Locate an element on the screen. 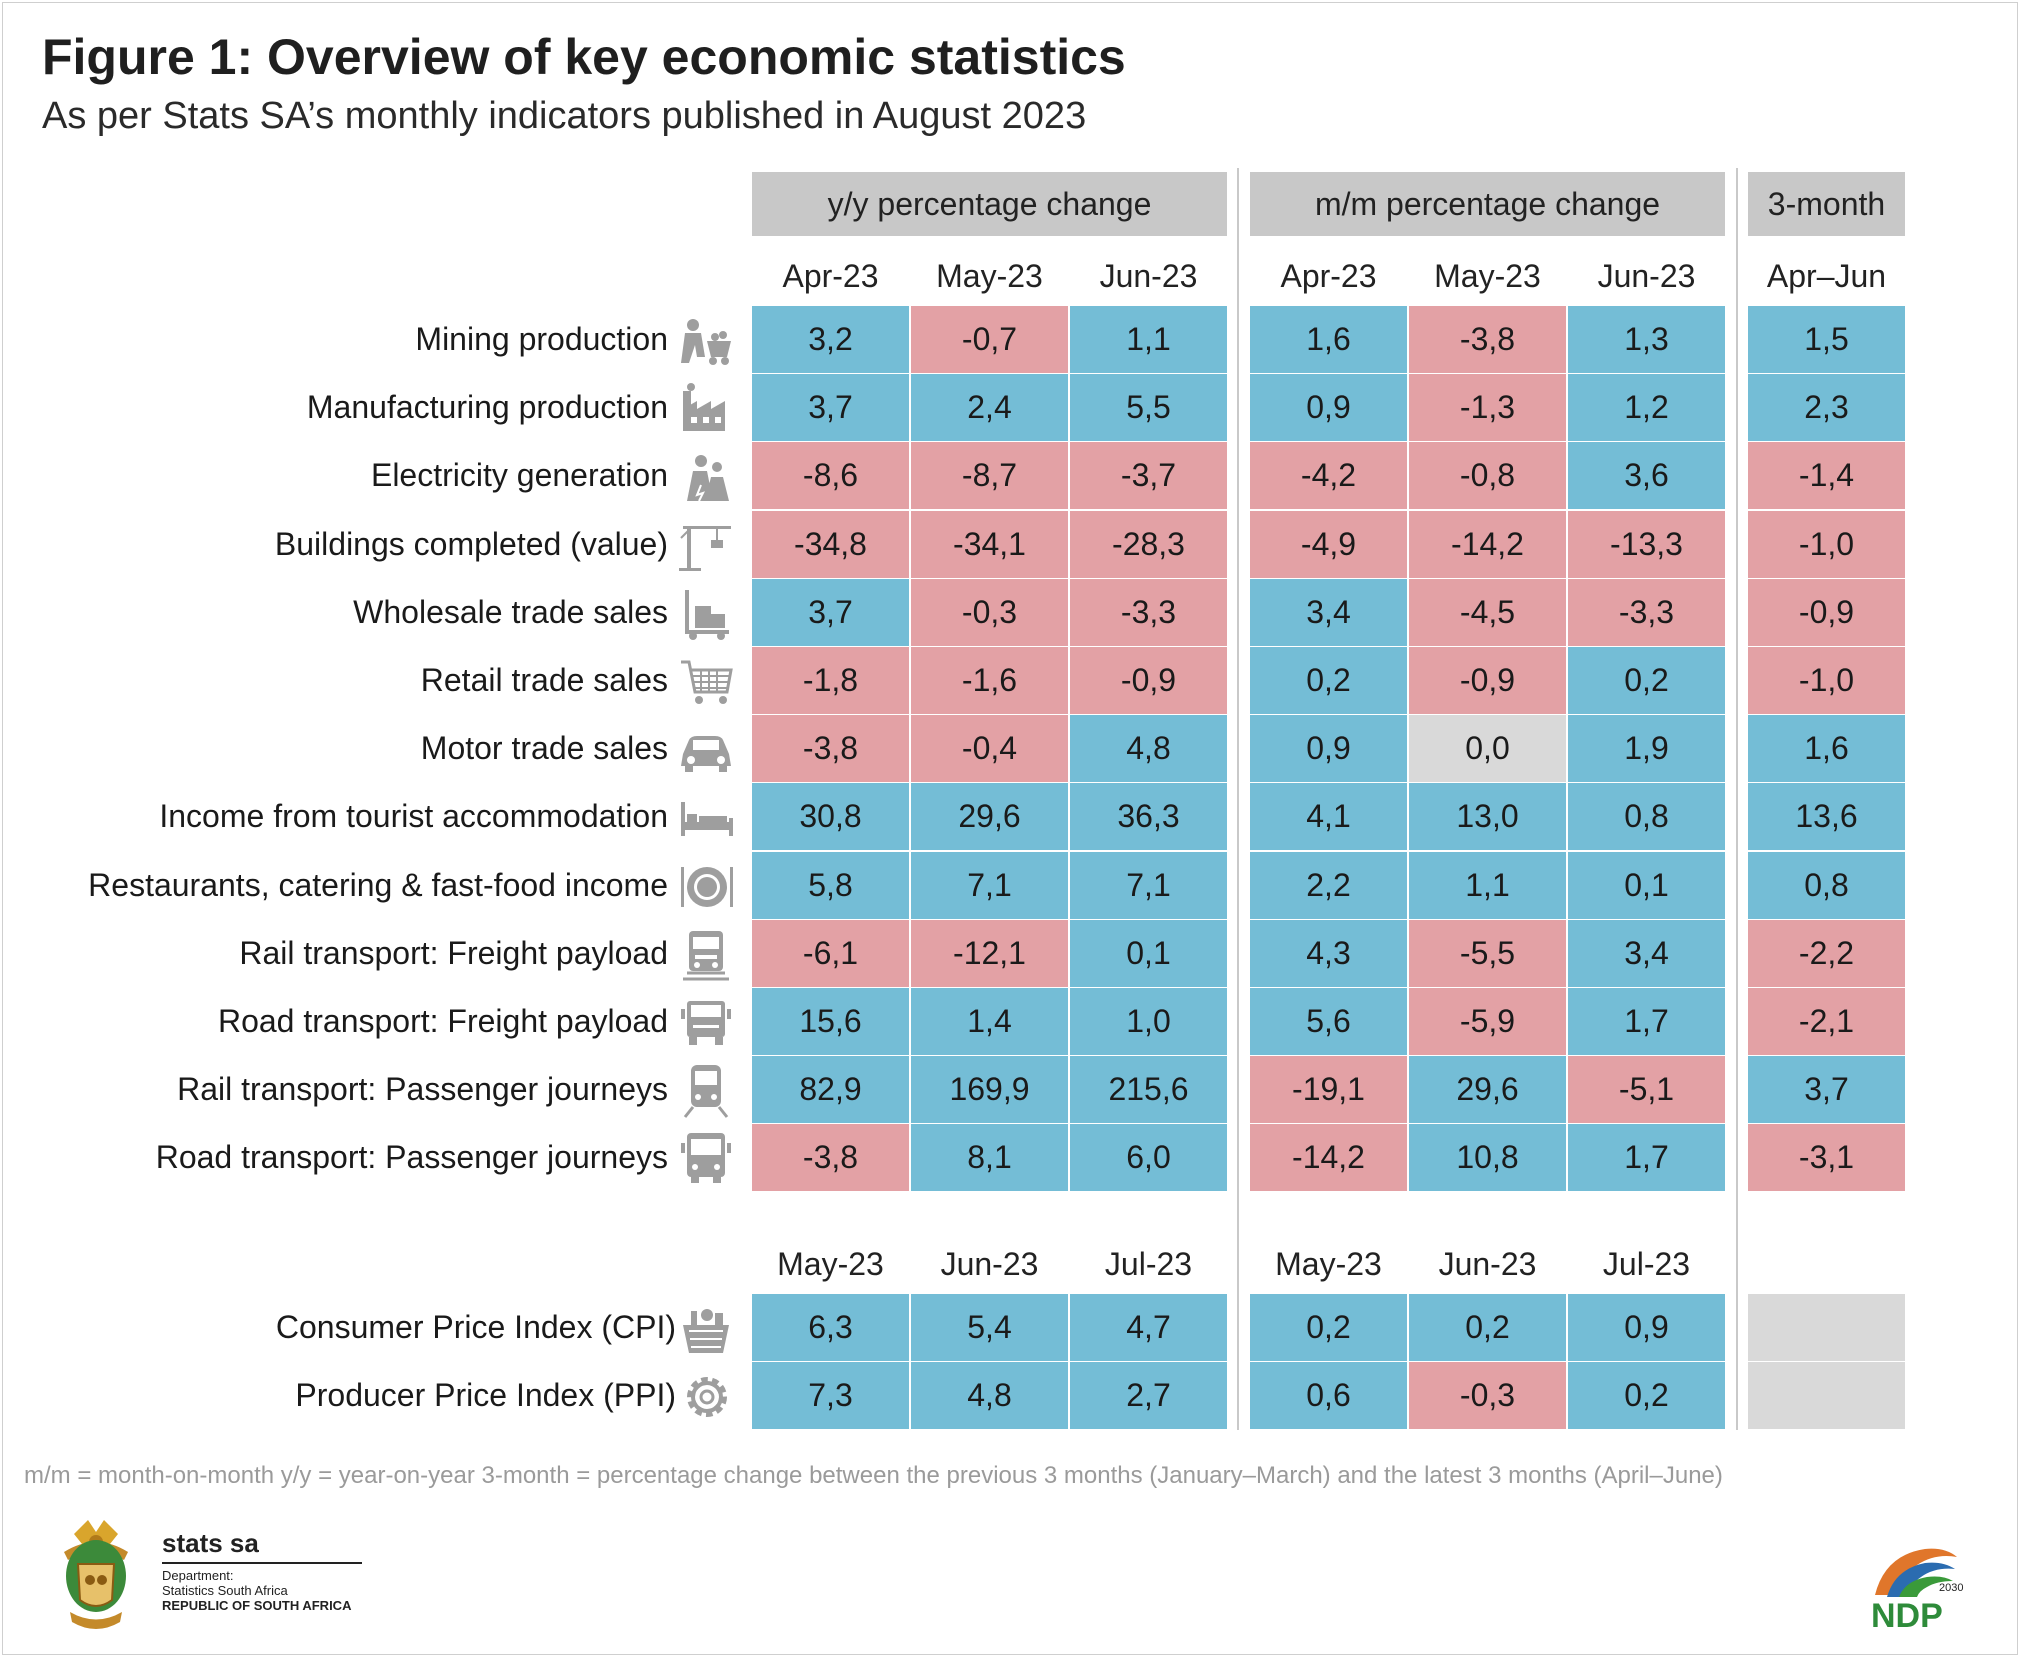 The image size is (2022, 1659). row-label: Manufacturing production is located at coordinates (487, 407).